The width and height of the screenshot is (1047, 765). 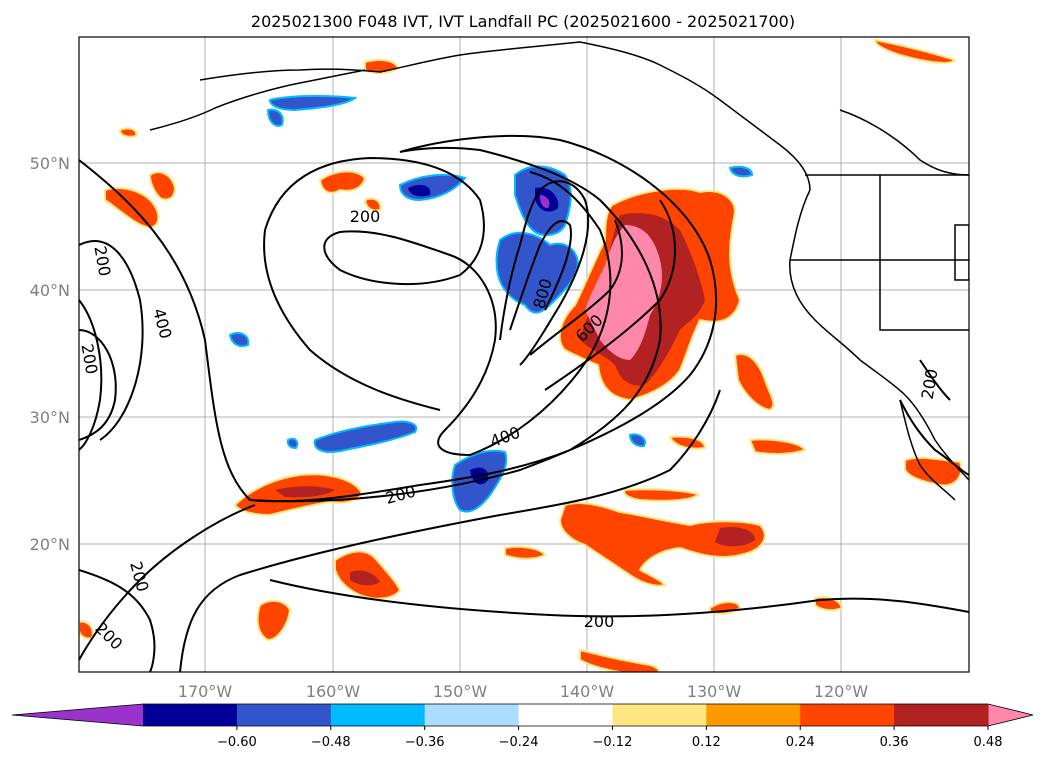 I want to click on colorbar-extend-high, so click(x=1010, y=715).